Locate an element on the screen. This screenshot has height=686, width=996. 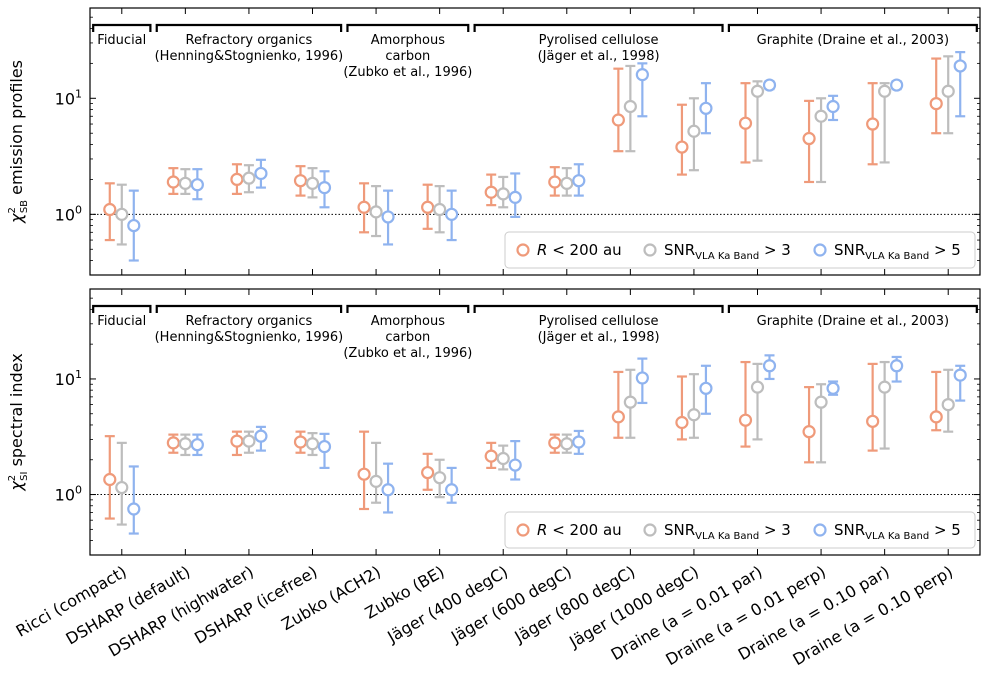
y-axis-label: χ2SB emission profiles is located at coordinates (18, 142).